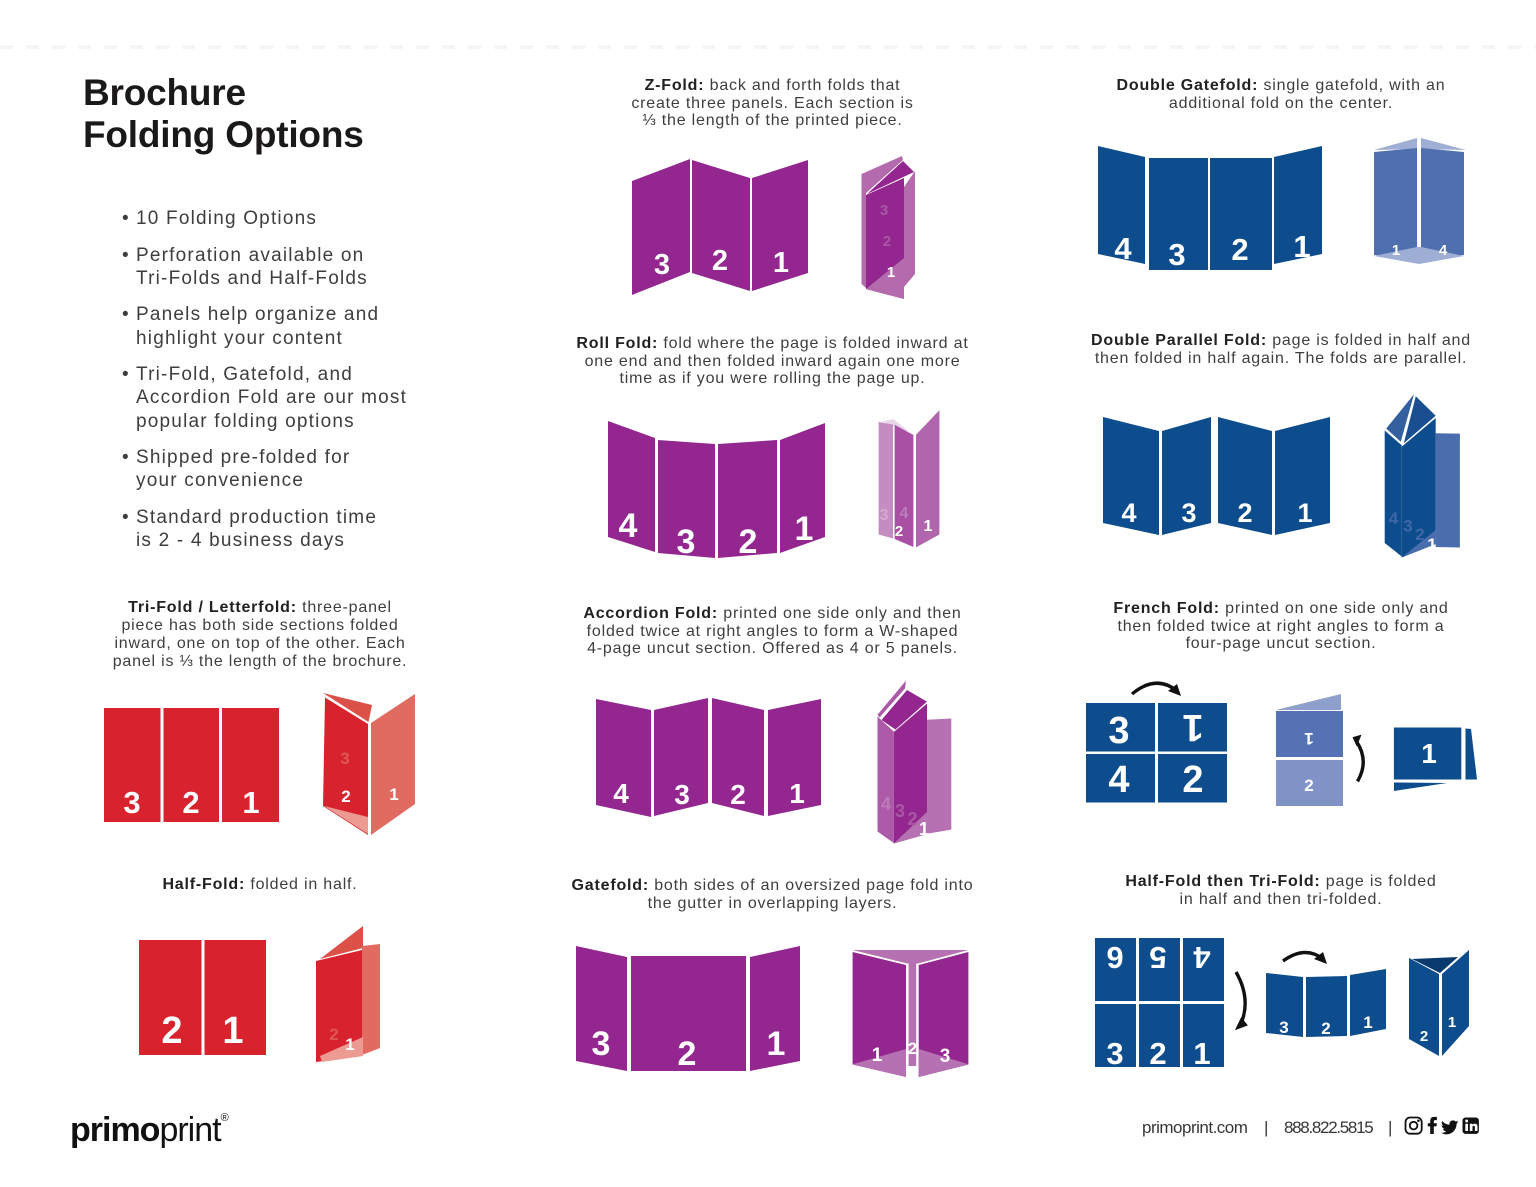  Describe the element at coordinates (1114, 957) in the screenshot. I see `svg-text: 6` at that location.